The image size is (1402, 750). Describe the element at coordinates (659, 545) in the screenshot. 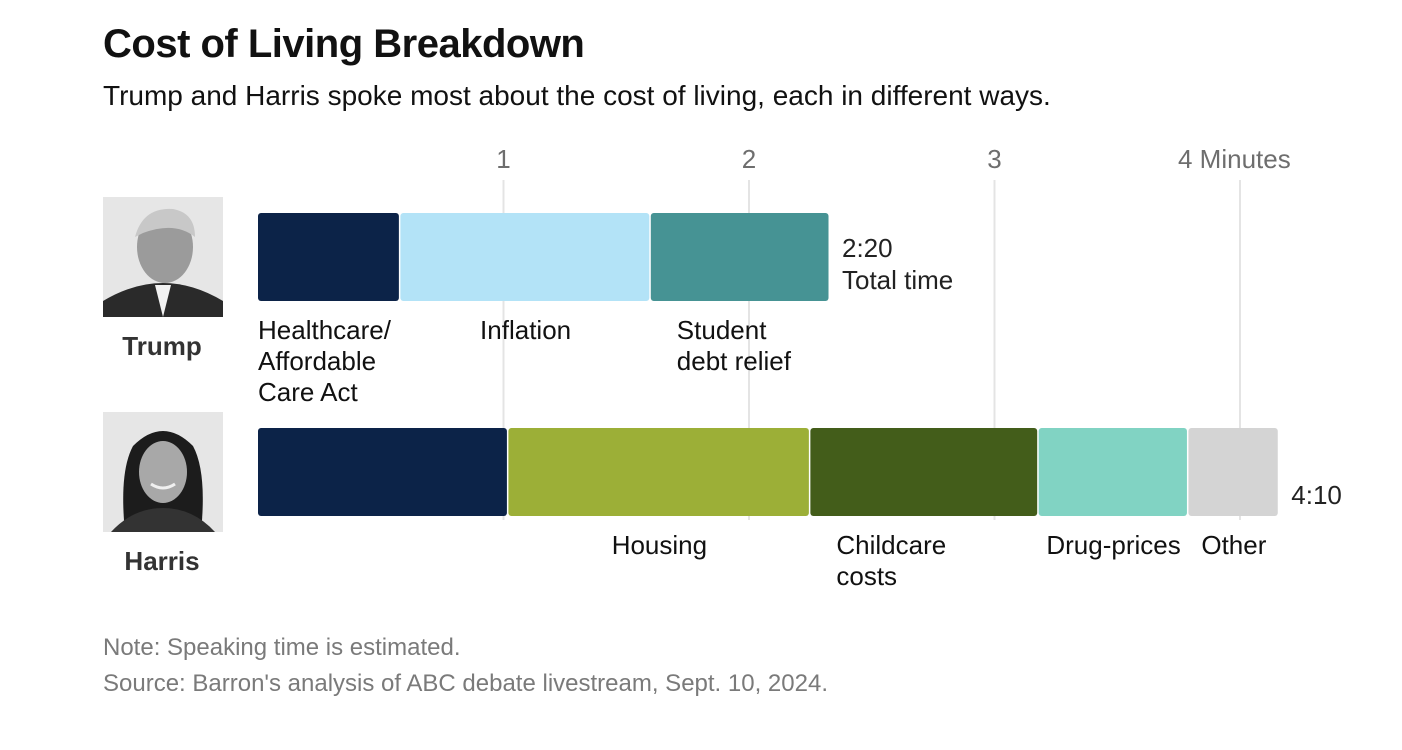

I see `segment-label: Housing` at that location.